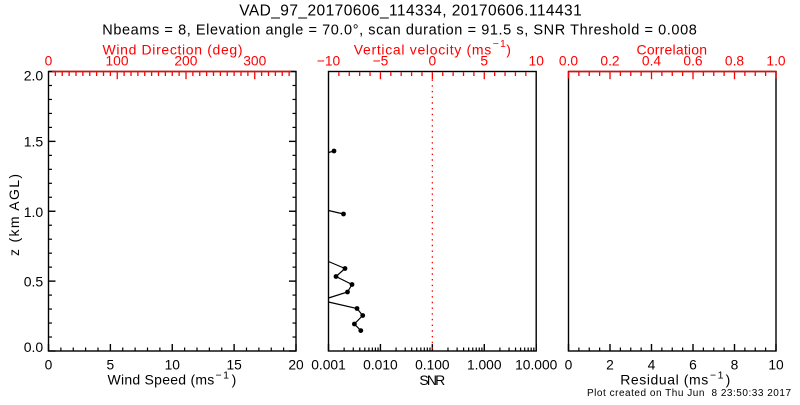 The height and width of the screenshot is (405, 800). I want to click on svg-text: 2.0, so click(34, 75).